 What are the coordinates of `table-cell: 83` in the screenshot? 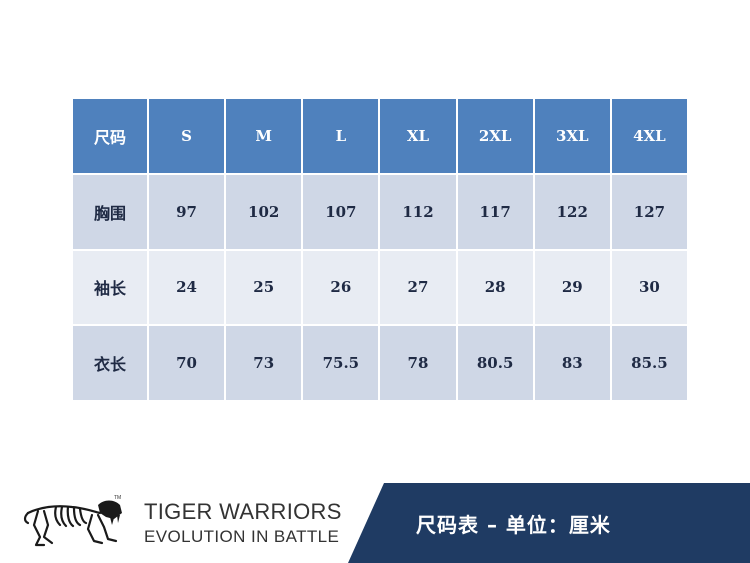 It's located at (572, 363).